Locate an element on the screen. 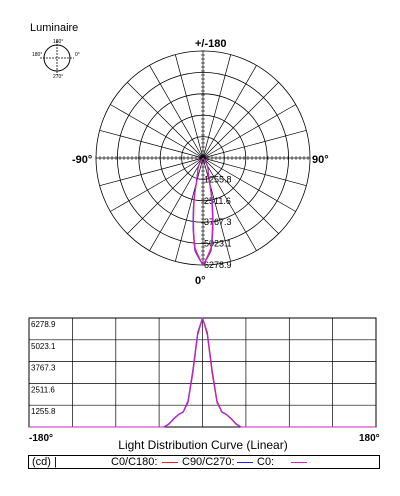  linear-ytick-labels: 6278.9 5023.1 3767.3 2511.6 1255.8 is located at coordinates (43, 368).